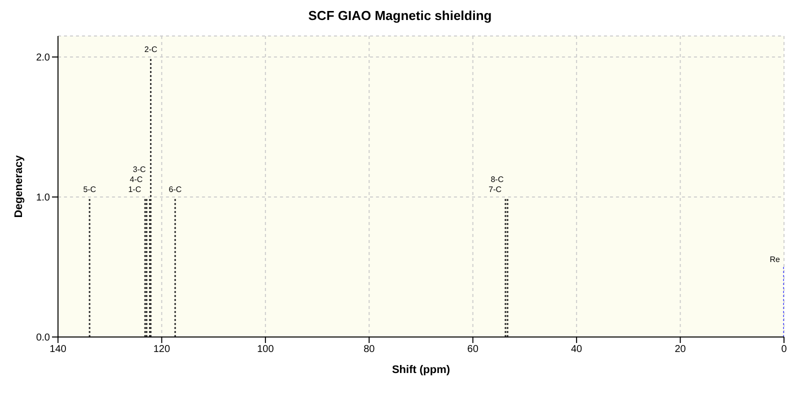 Image resolution: width=800 pixels, height=393 pixels. What do you see at coordinates (265, 350) in the screenshot?
I see `x-tick-label: 100` at bounding box center [265, 350].